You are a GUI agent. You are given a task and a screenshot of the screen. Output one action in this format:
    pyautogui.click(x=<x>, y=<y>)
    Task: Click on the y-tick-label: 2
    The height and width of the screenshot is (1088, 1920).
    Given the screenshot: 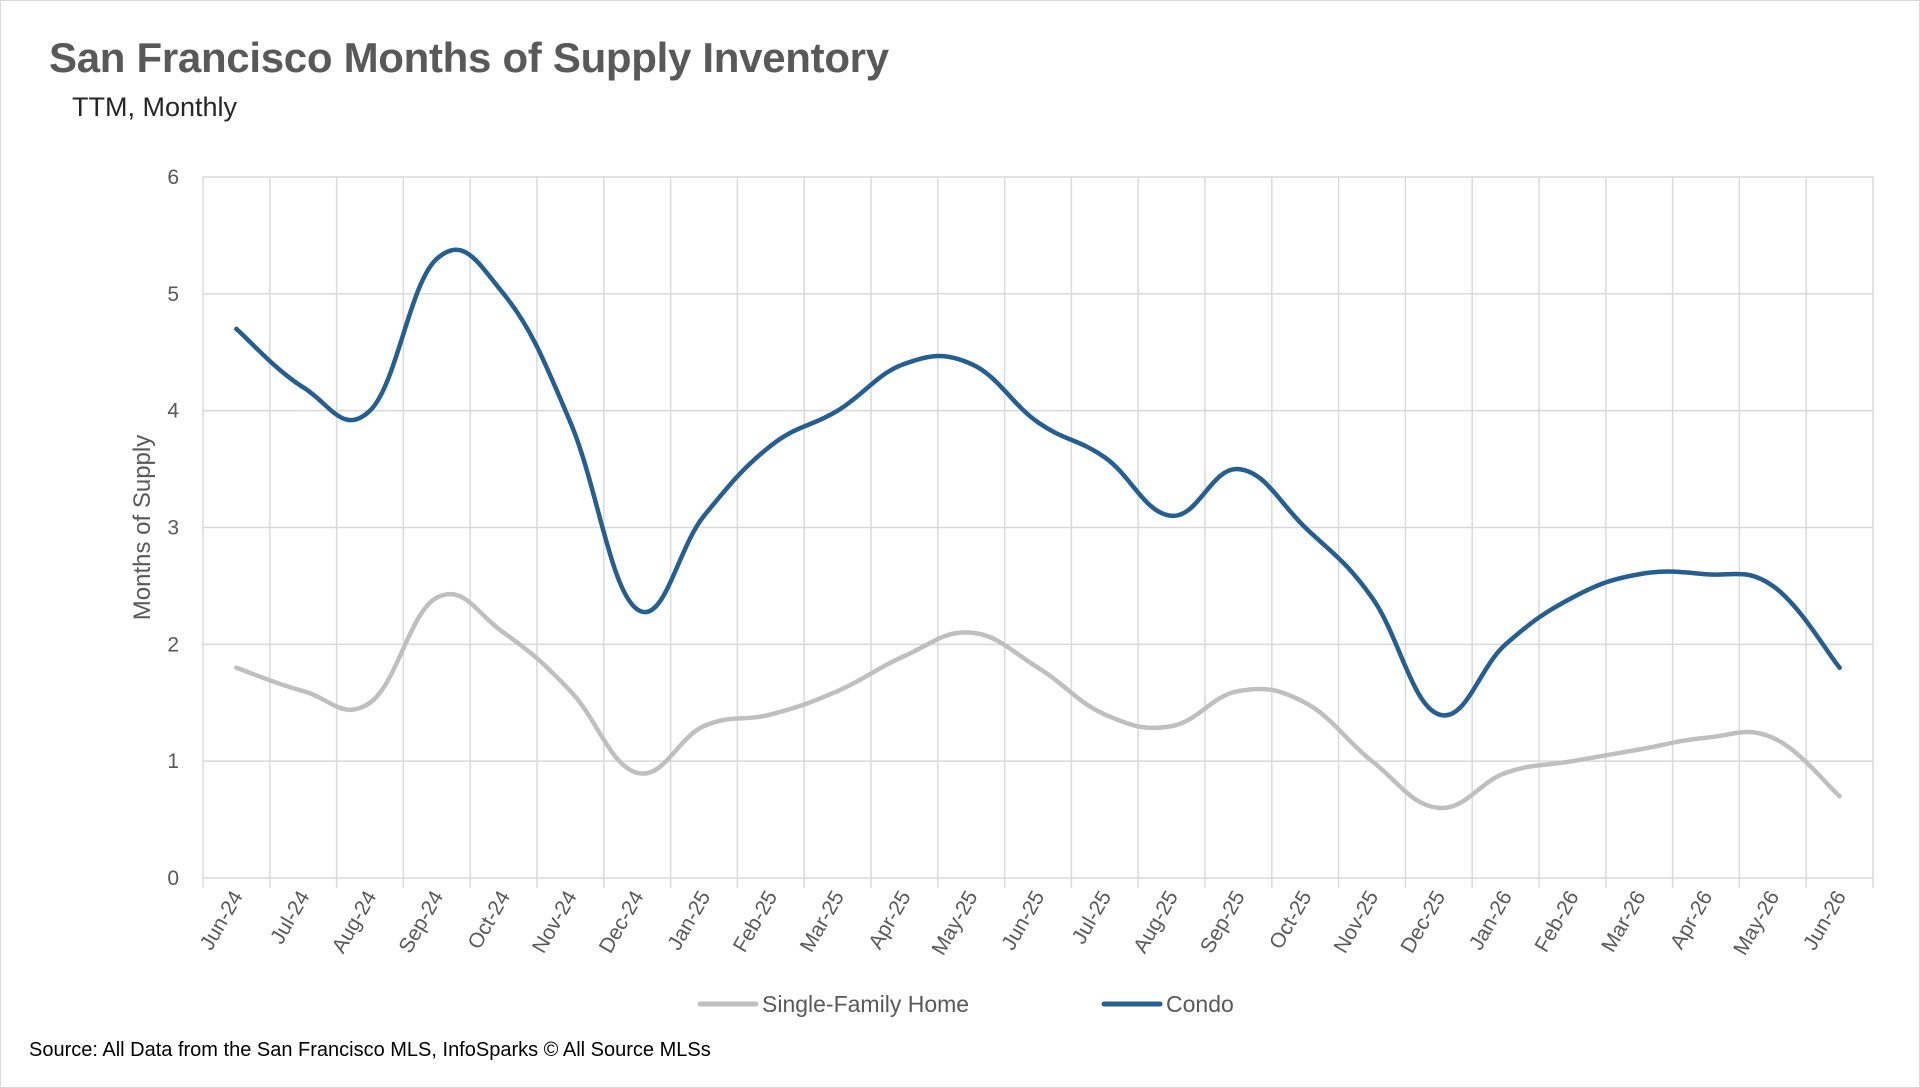 What is the action you would take?
    pyautogui.click(x=173, y=644)
    